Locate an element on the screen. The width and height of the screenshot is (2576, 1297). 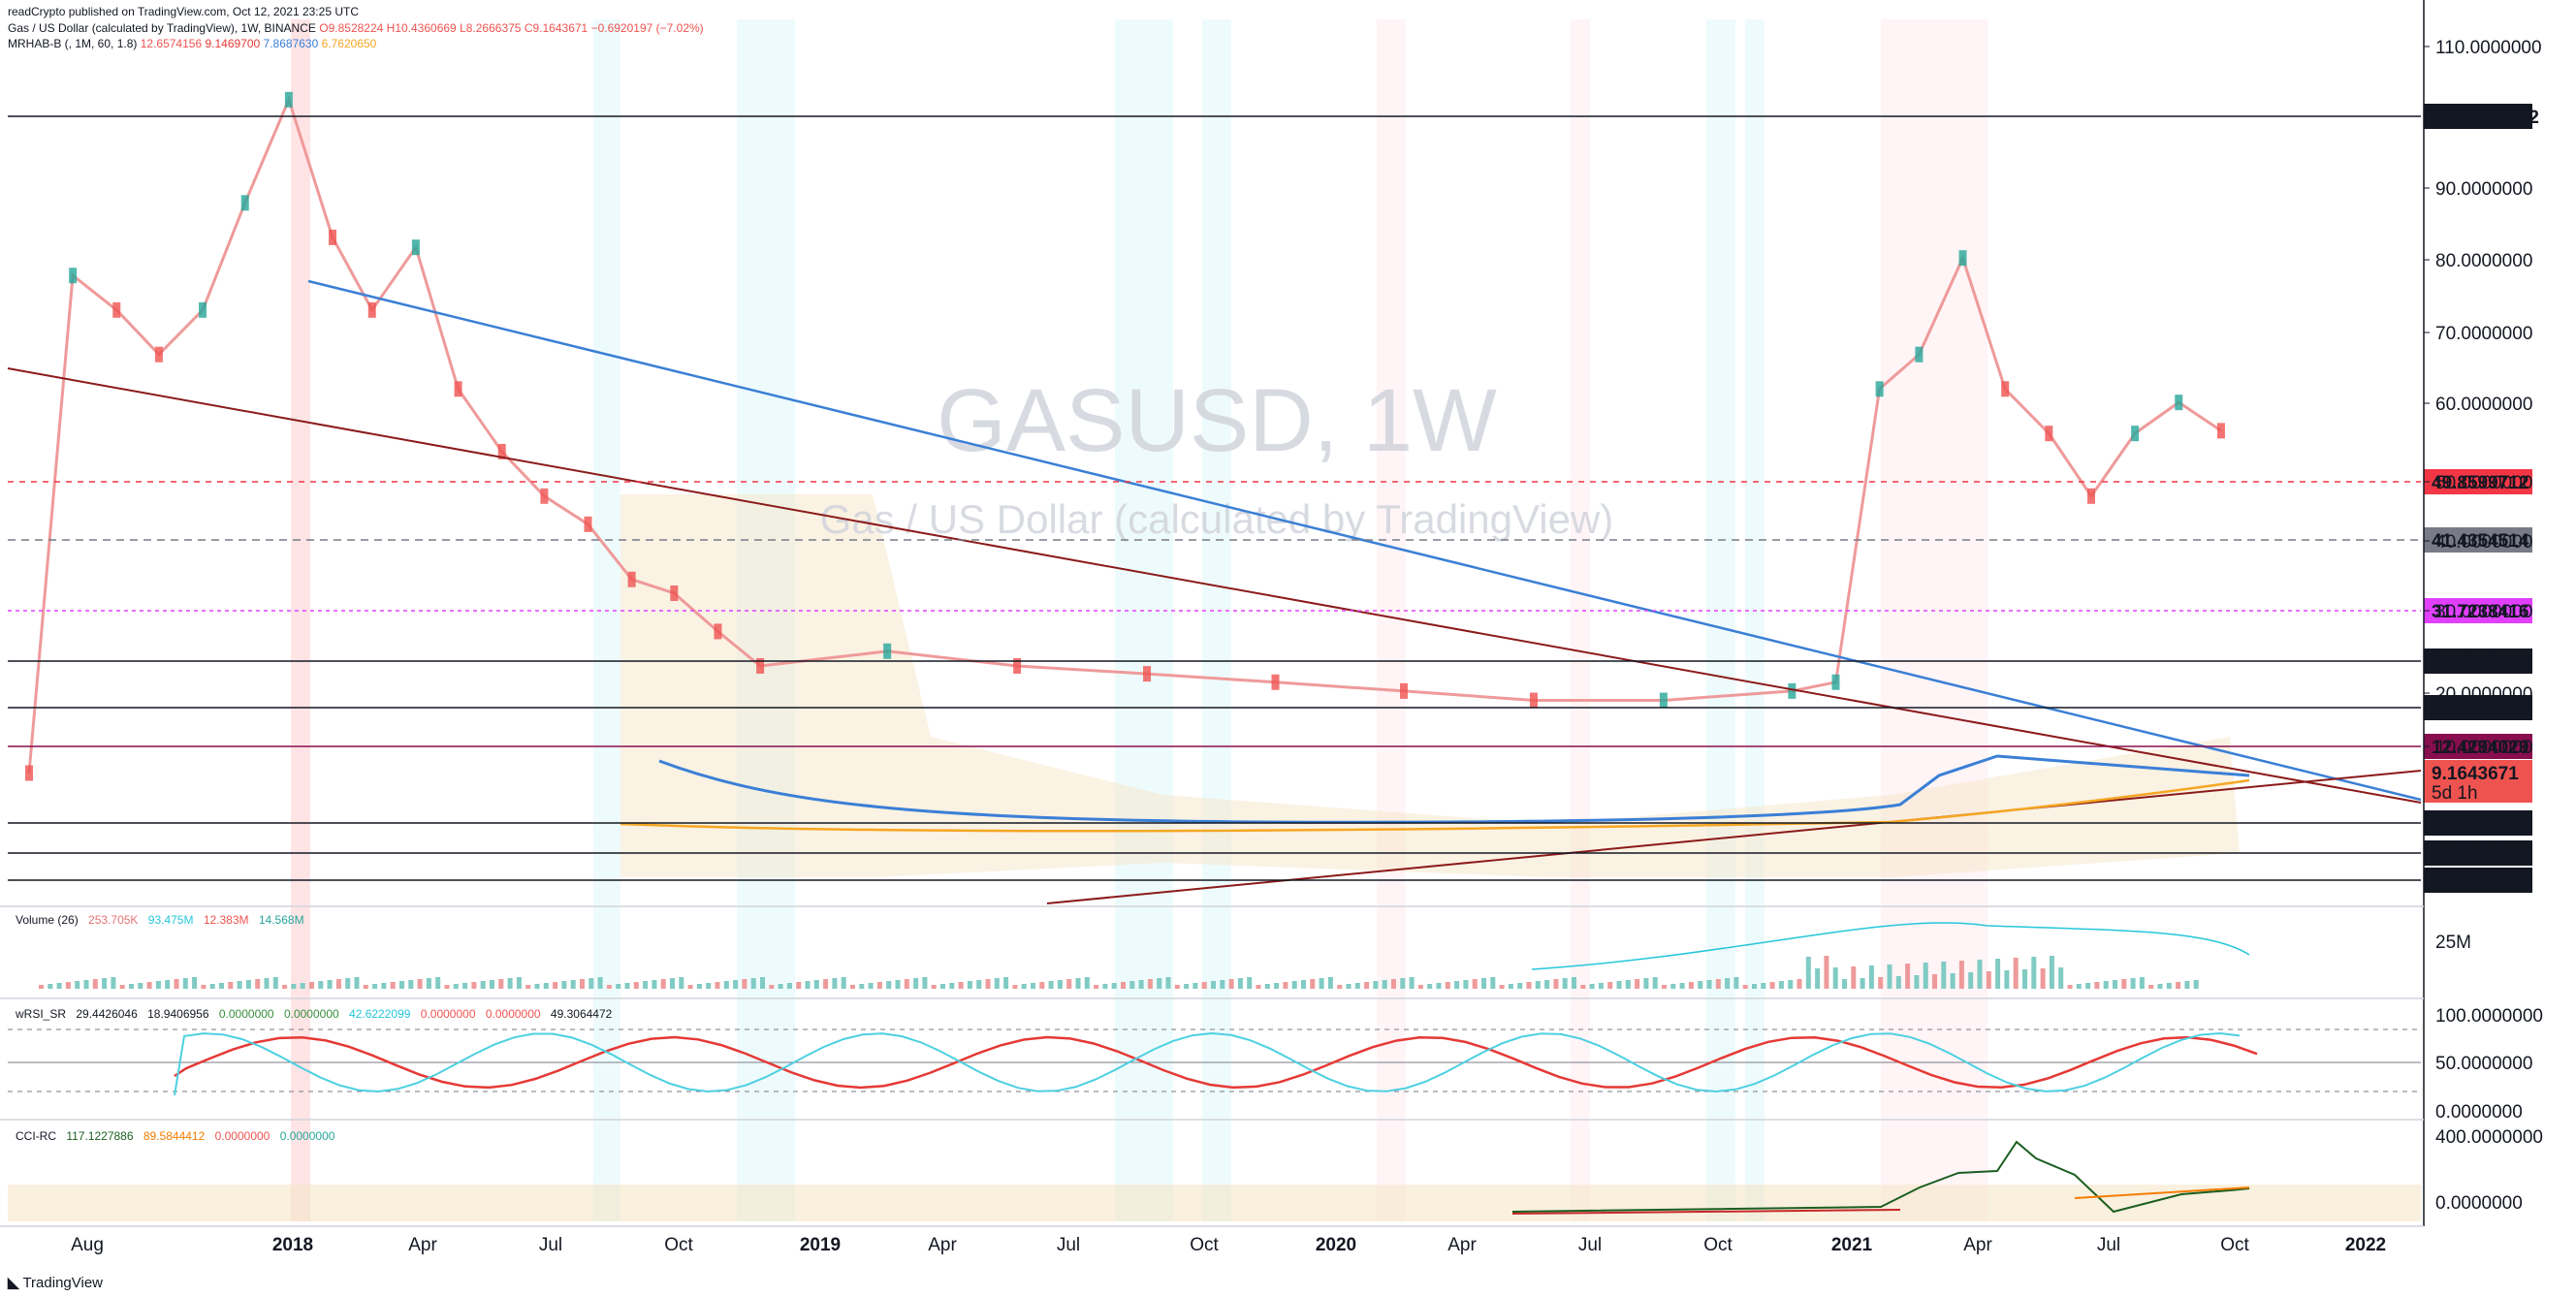
x-tick-label: 2022 is located at coordinates (2365, 1245).